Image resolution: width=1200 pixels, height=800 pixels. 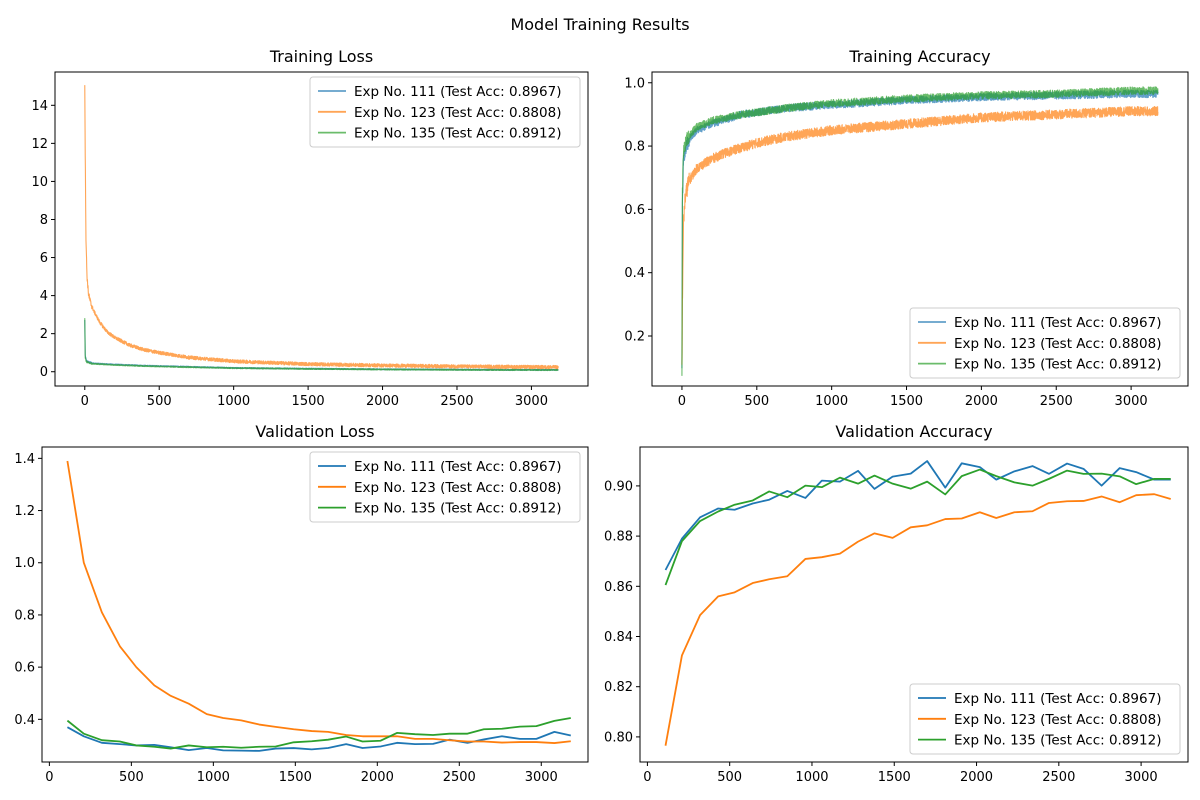 I want to click on y-tick-label: 10, so click(x=39, y=182).